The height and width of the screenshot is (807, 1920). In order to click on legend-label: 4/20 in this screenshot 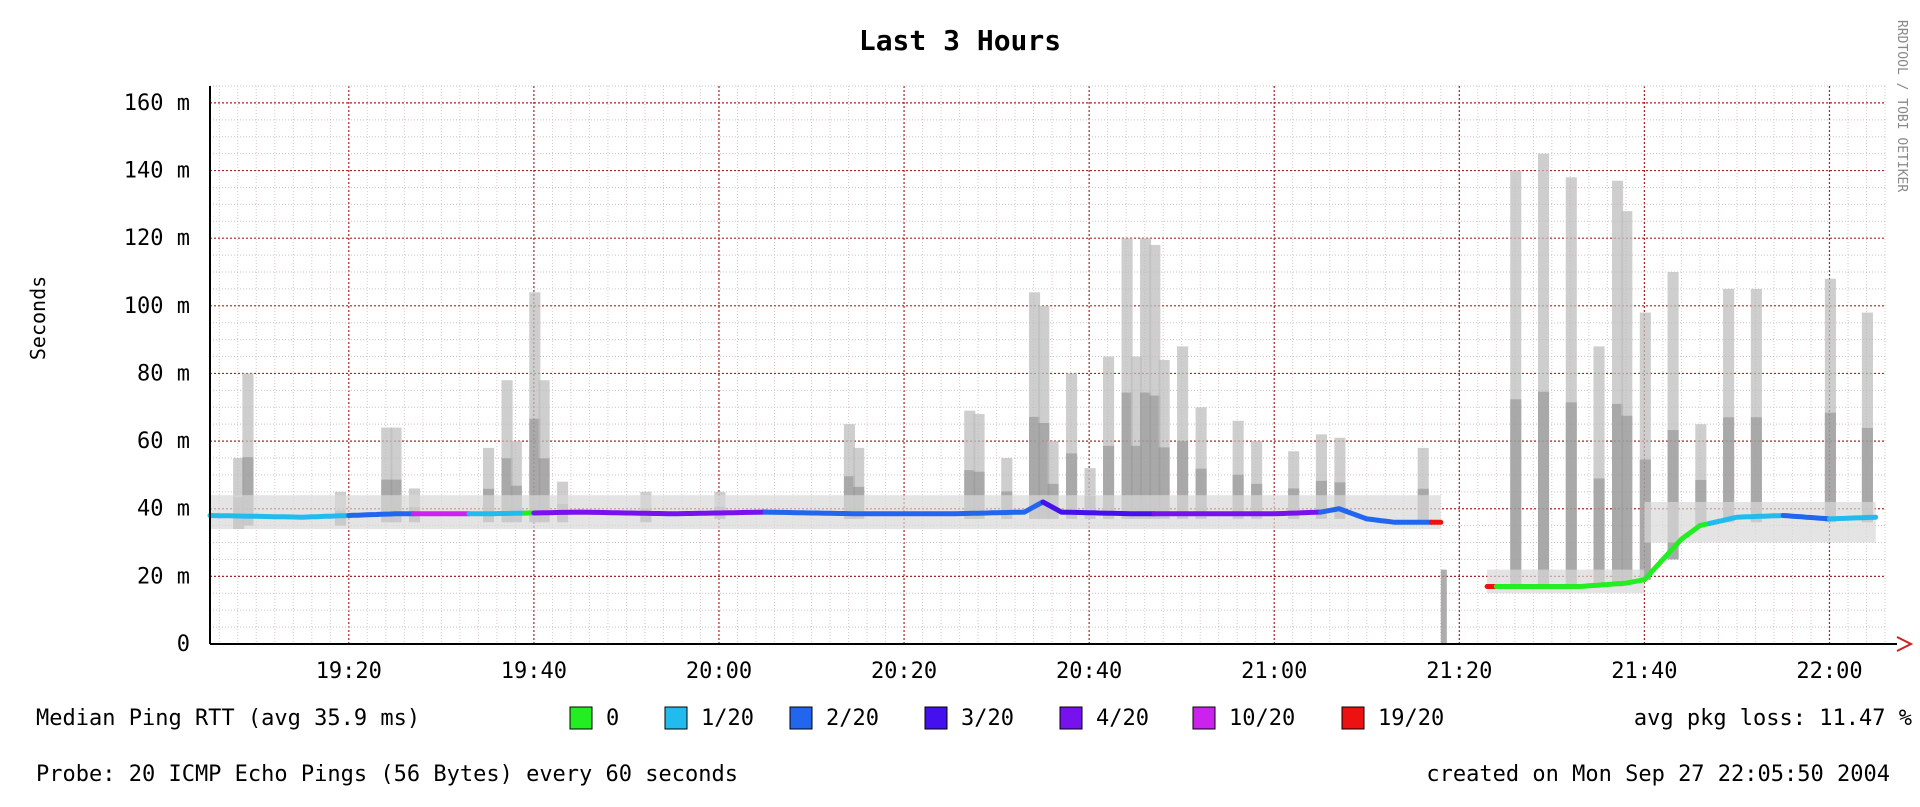, I will do `click(1122, 718)`.